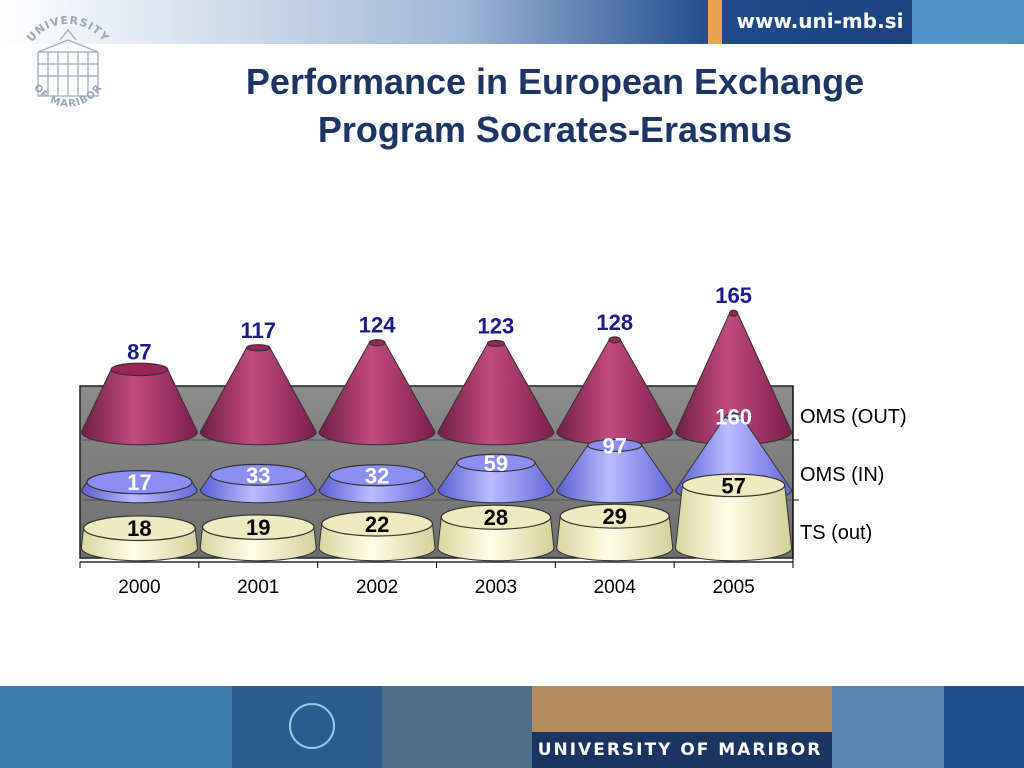 Image resolution: width=1024 pixels, height=768 pixels. Describe the element at coordinates (853, 417) in the screenshot. I see `legend-item: OMS (OUT)` at that location.